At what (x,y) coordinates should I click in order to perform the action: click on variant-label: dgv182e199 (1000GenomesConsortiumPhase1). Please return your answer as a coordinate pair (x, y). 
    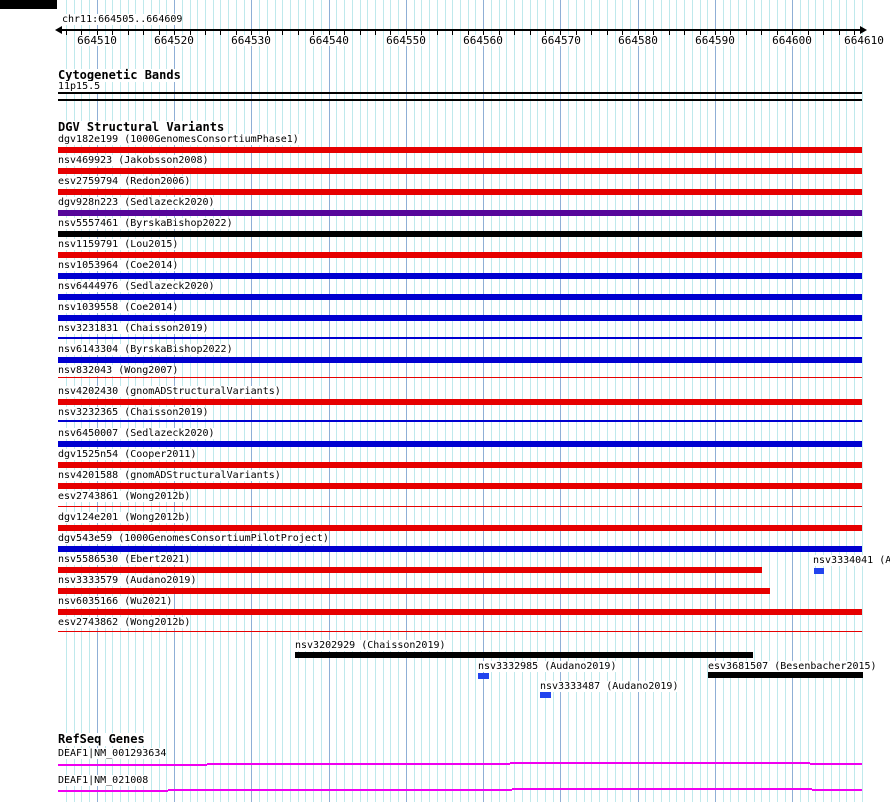
    Looking at the image, I should click on (178, 139).